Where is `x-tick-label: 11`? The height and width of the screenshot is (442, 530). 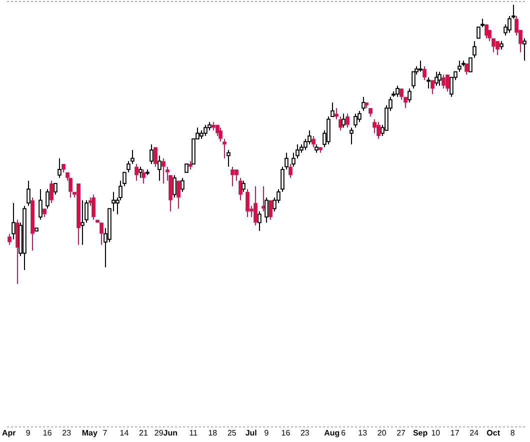 x-tick-label: 11 is located at coordinates (193, 433).